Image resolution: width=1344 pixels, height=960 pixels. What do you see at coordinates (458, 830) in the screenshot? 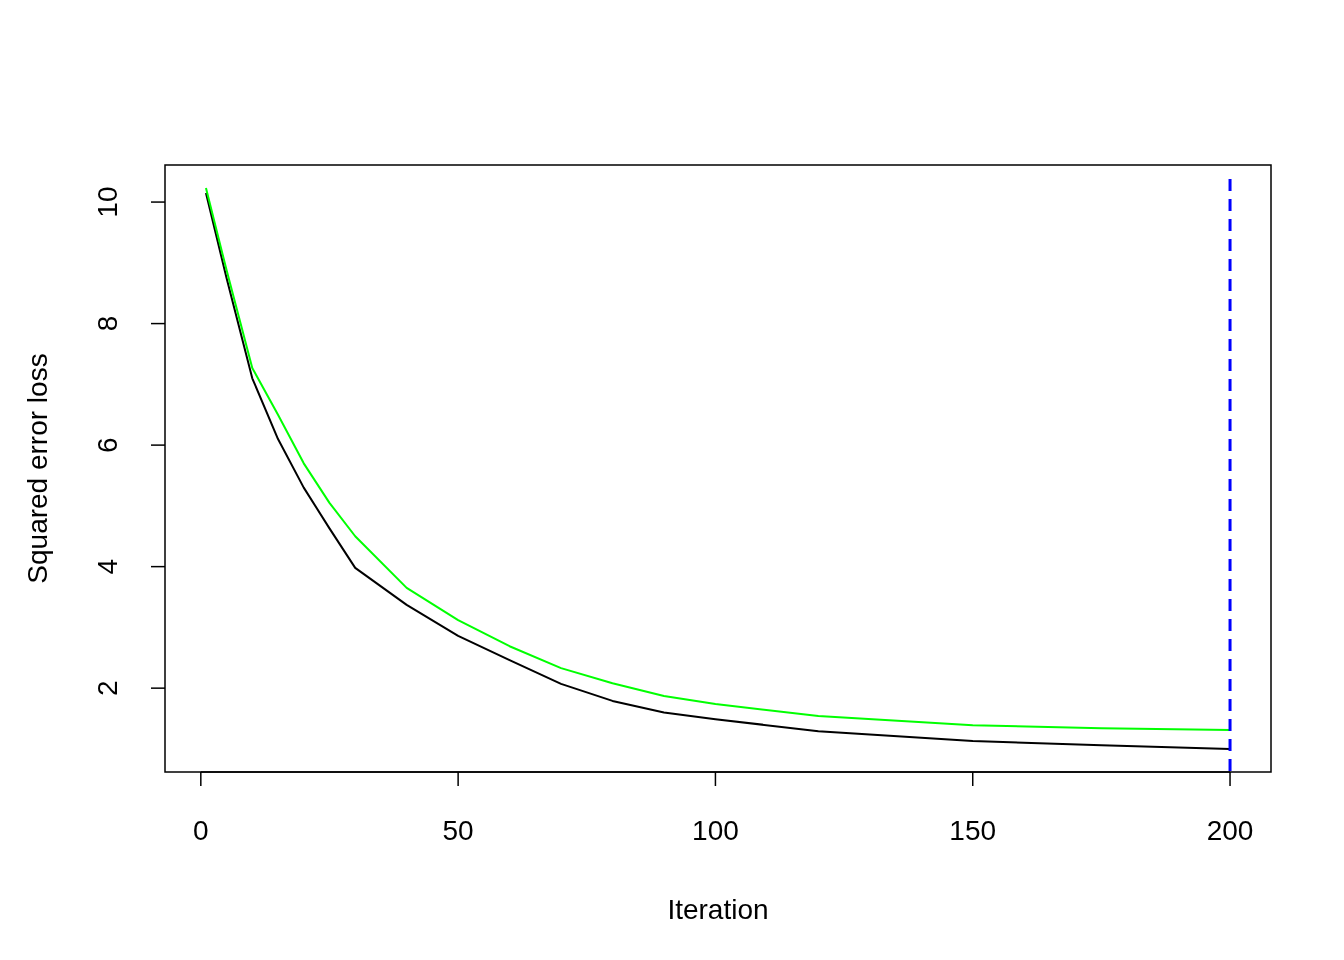
I see `x-tick-label: 50` at bounding box center [458, 830].